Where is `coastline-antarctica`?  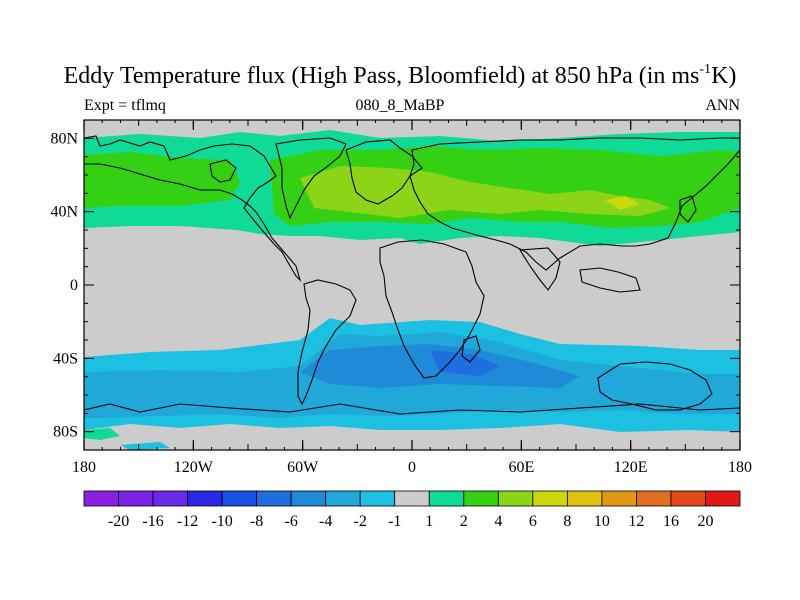
coastline-antarctica is located at coordinates (412, 426).